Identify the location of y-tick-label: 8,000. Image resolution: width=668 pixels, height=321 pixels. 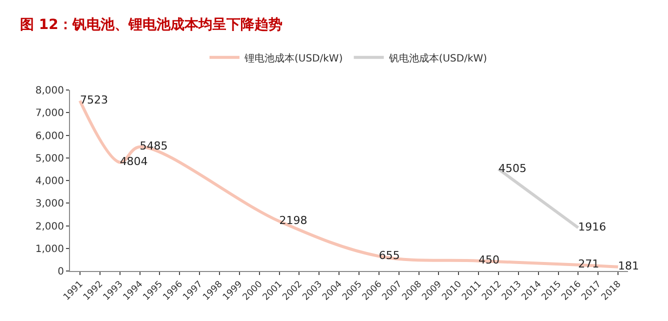
(49, 91).